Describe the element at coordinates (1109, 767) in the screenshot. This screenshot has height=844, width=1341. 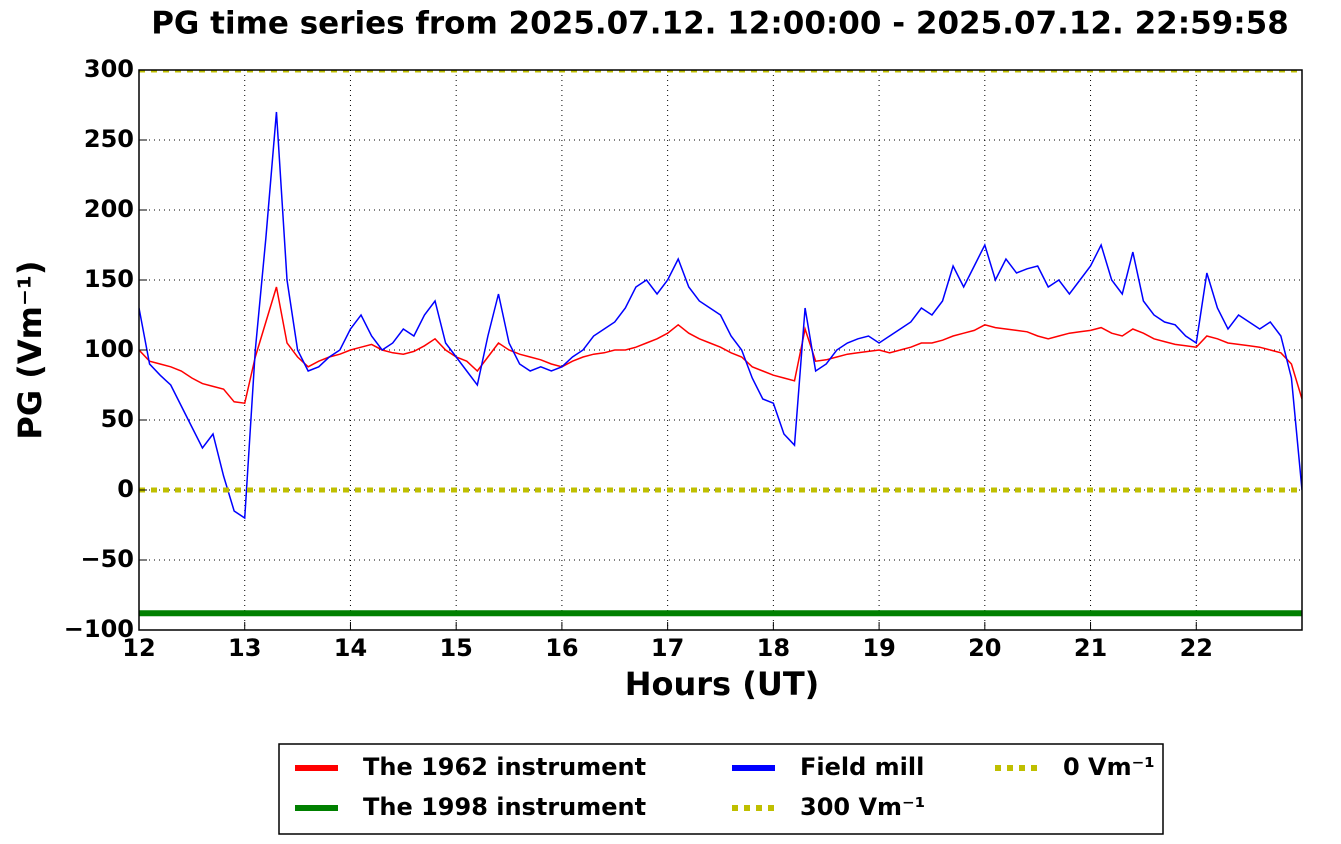
I see `legend-label: 0 Vm⁻¹` at that location.